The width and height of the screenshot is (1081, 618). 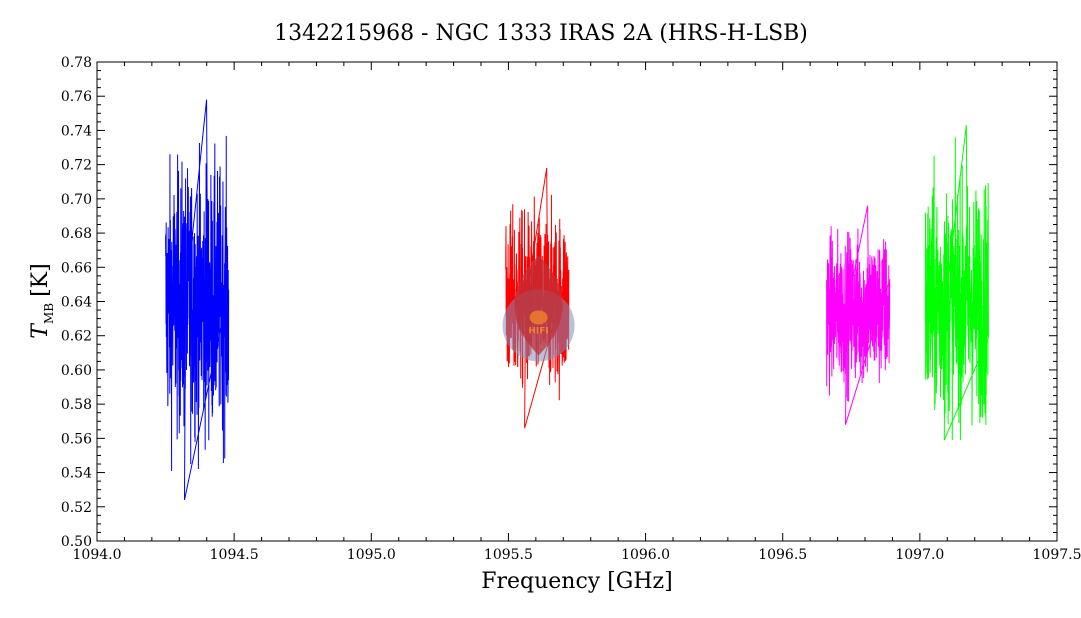 What do you see at coordinates (40, 330) in the screenshot?
I see `y-axis-symbol: T` at bounding box center [40, 330].